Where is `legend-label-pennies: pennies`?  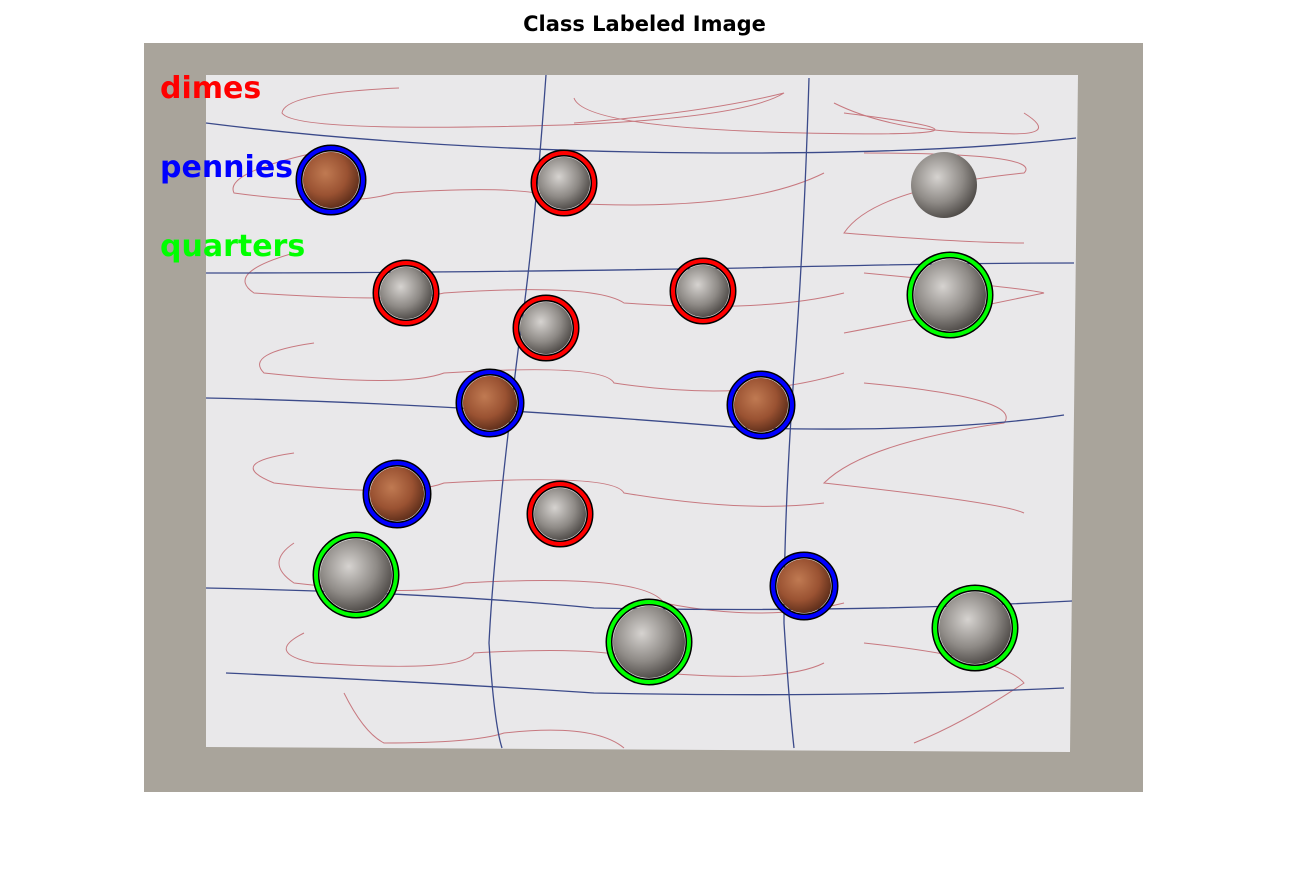 legend-label-pennies: pennies is located at coordinates (227, 167).